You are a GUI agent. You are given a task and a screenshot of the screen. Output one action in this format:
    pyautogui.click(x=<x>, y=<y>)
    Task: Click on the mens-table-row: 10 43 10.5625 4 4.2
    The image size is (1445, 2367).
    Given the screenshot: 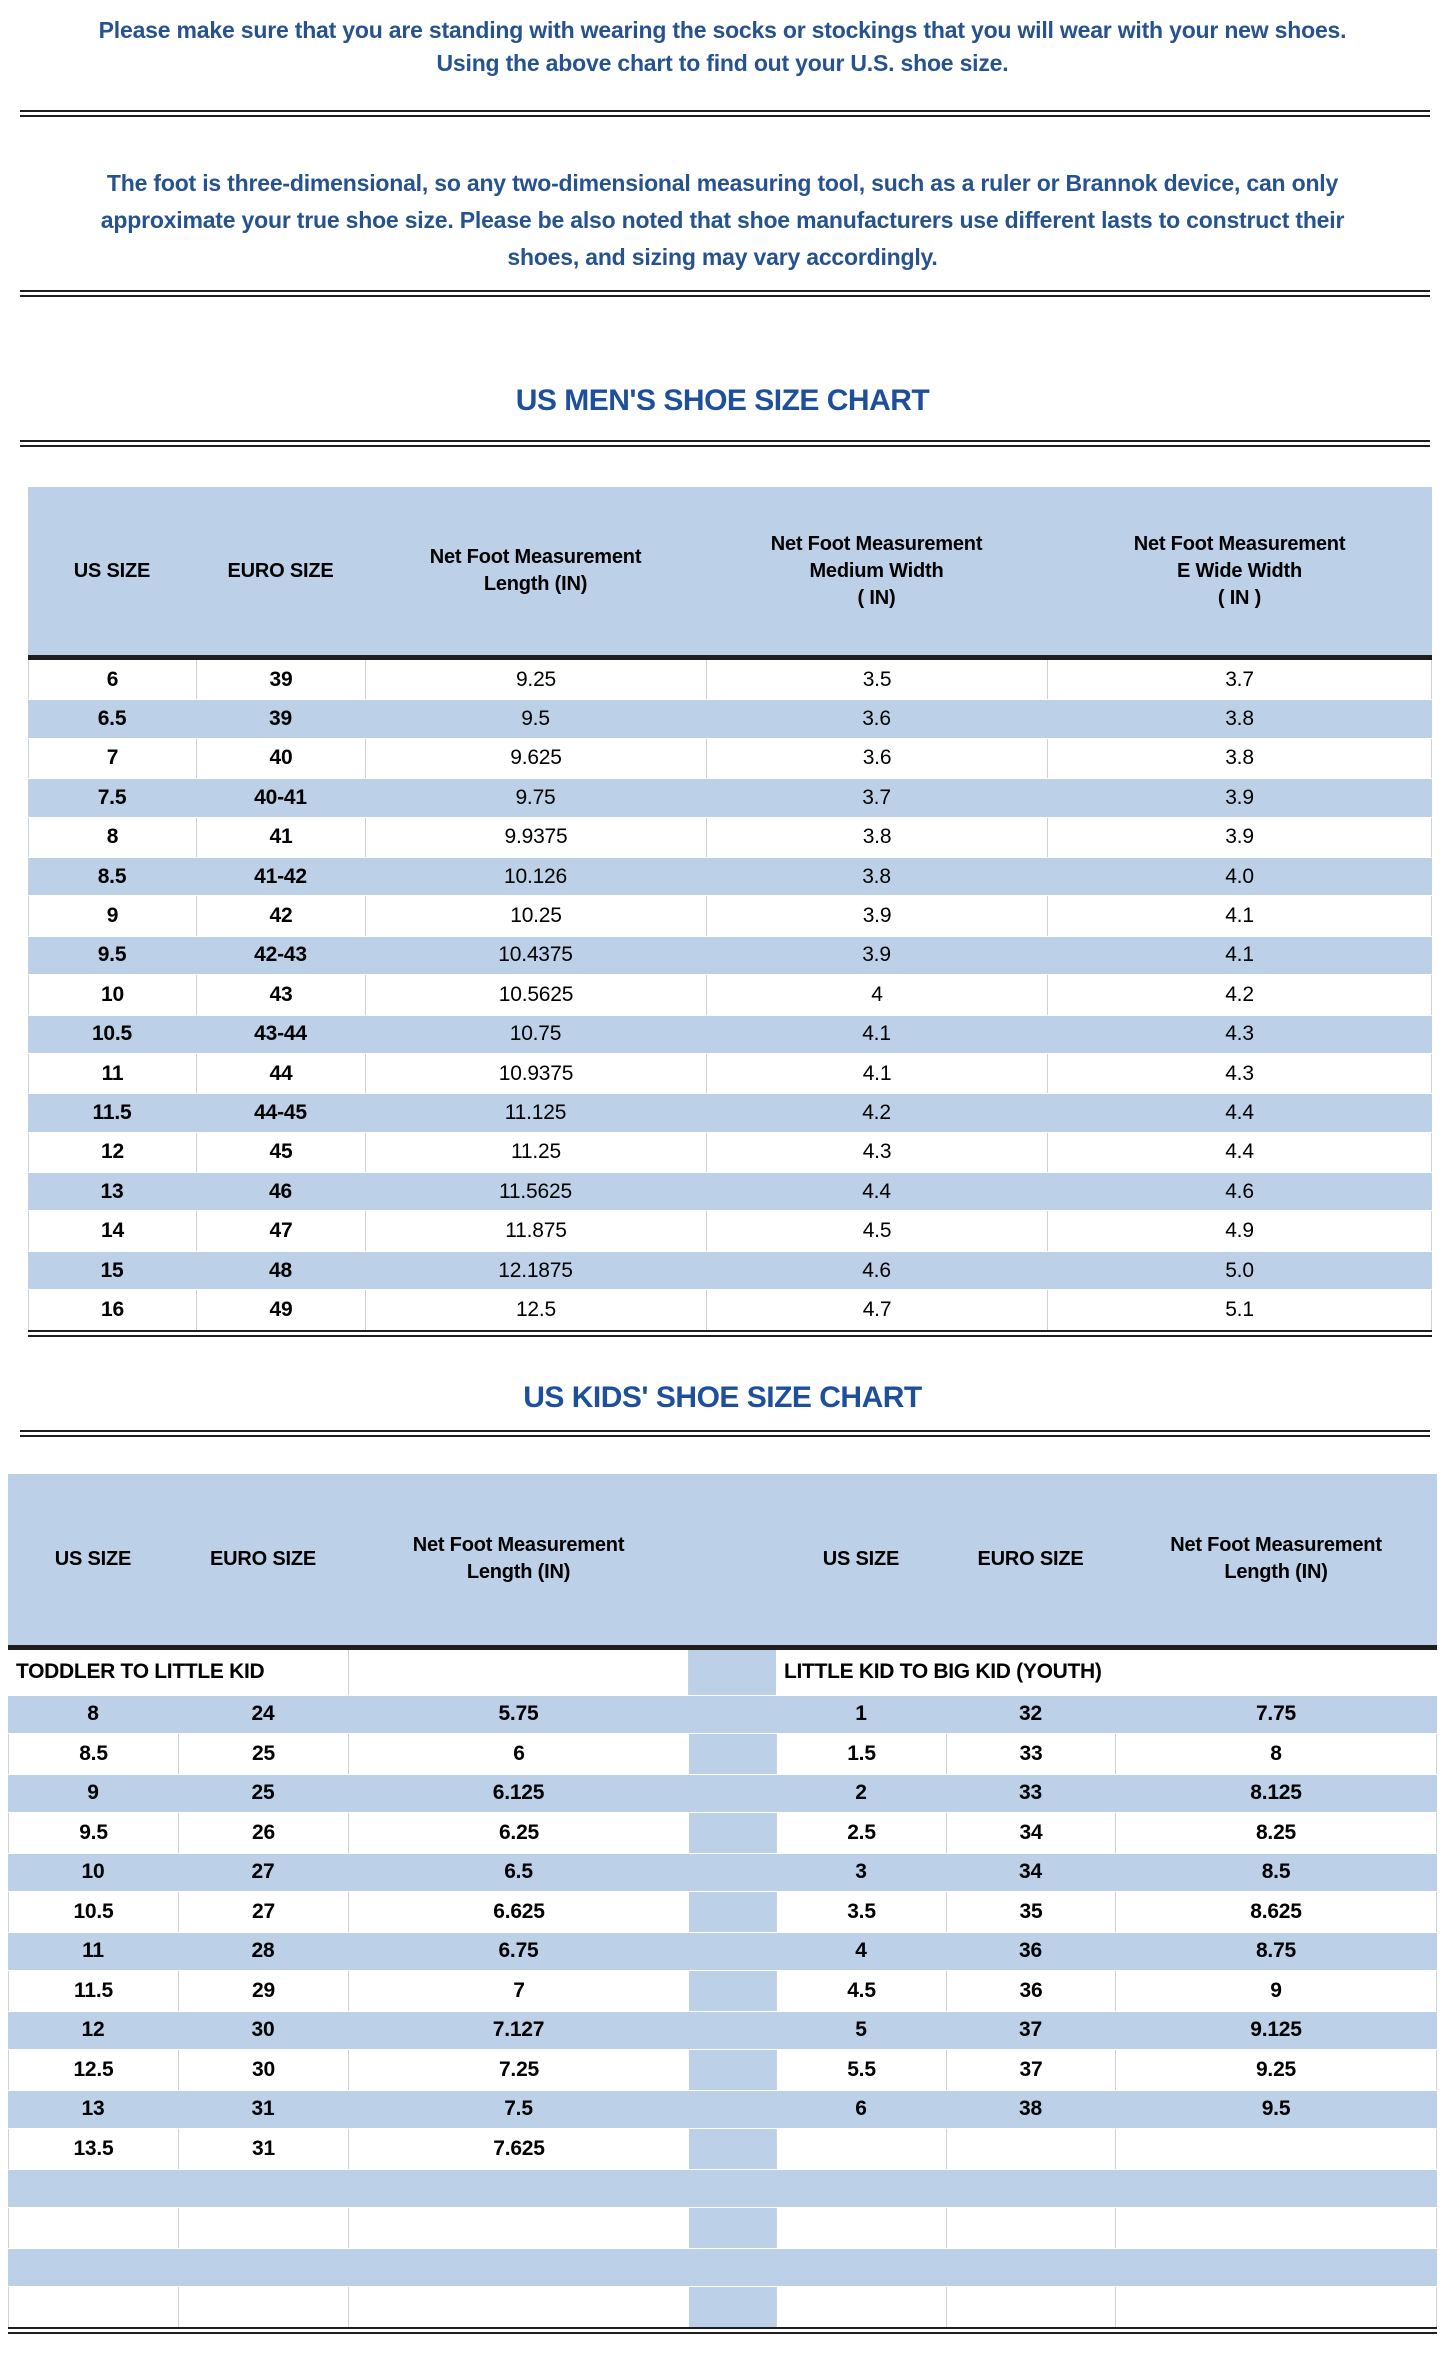 What is the action you would take?
    pyautogui.click(x=730, y=995)
    